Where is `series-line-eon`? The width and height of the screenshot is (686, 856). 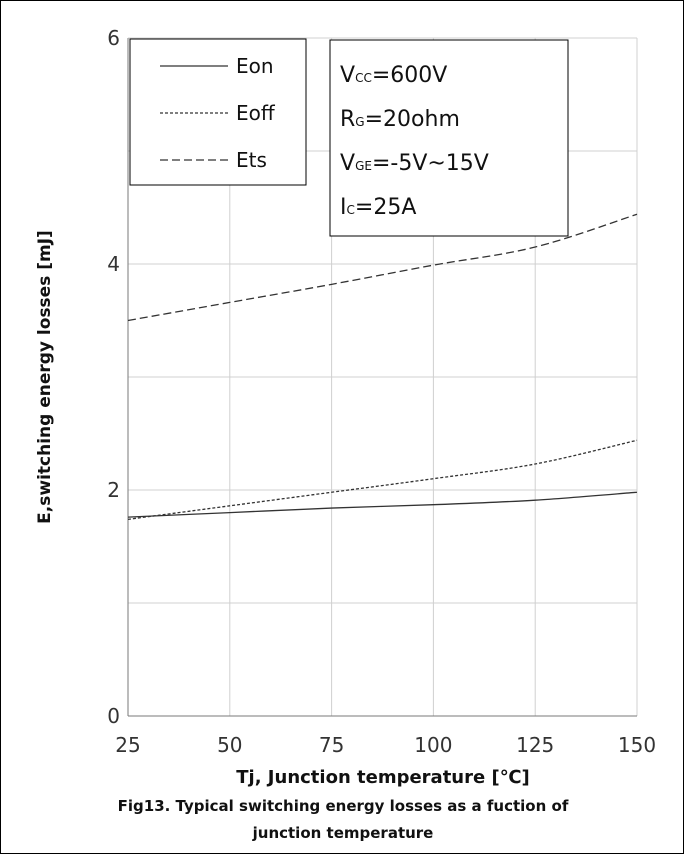 series-line-eon is located at coordinates (382, 504).